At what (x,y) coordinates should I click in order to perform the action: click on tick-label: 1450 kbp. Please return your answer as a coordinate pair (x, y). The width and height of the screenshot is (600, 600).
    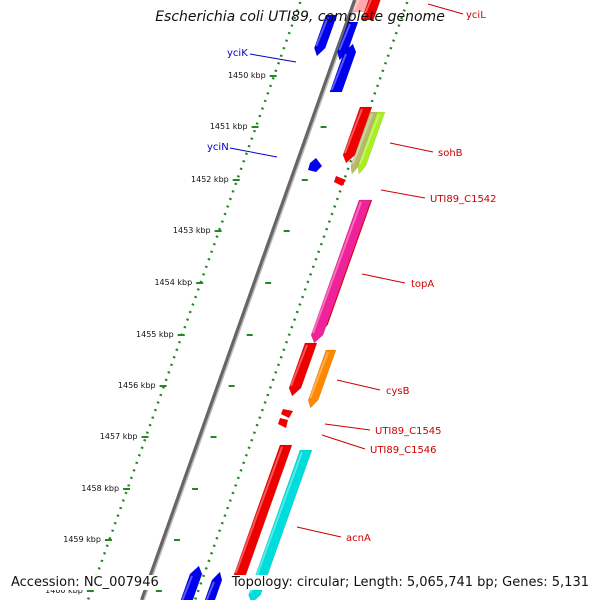
    Looking at the image, I should click on (247, 75).